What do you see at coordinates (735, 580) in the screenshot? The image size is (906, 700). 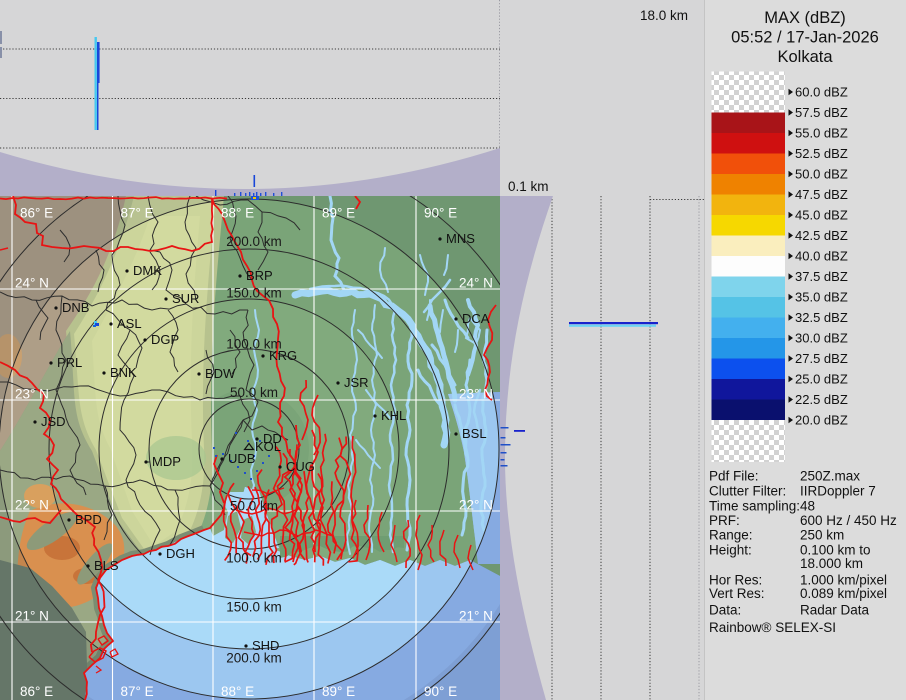 I see `svg-text: Hor Res:` at bounding box center [735, 580].